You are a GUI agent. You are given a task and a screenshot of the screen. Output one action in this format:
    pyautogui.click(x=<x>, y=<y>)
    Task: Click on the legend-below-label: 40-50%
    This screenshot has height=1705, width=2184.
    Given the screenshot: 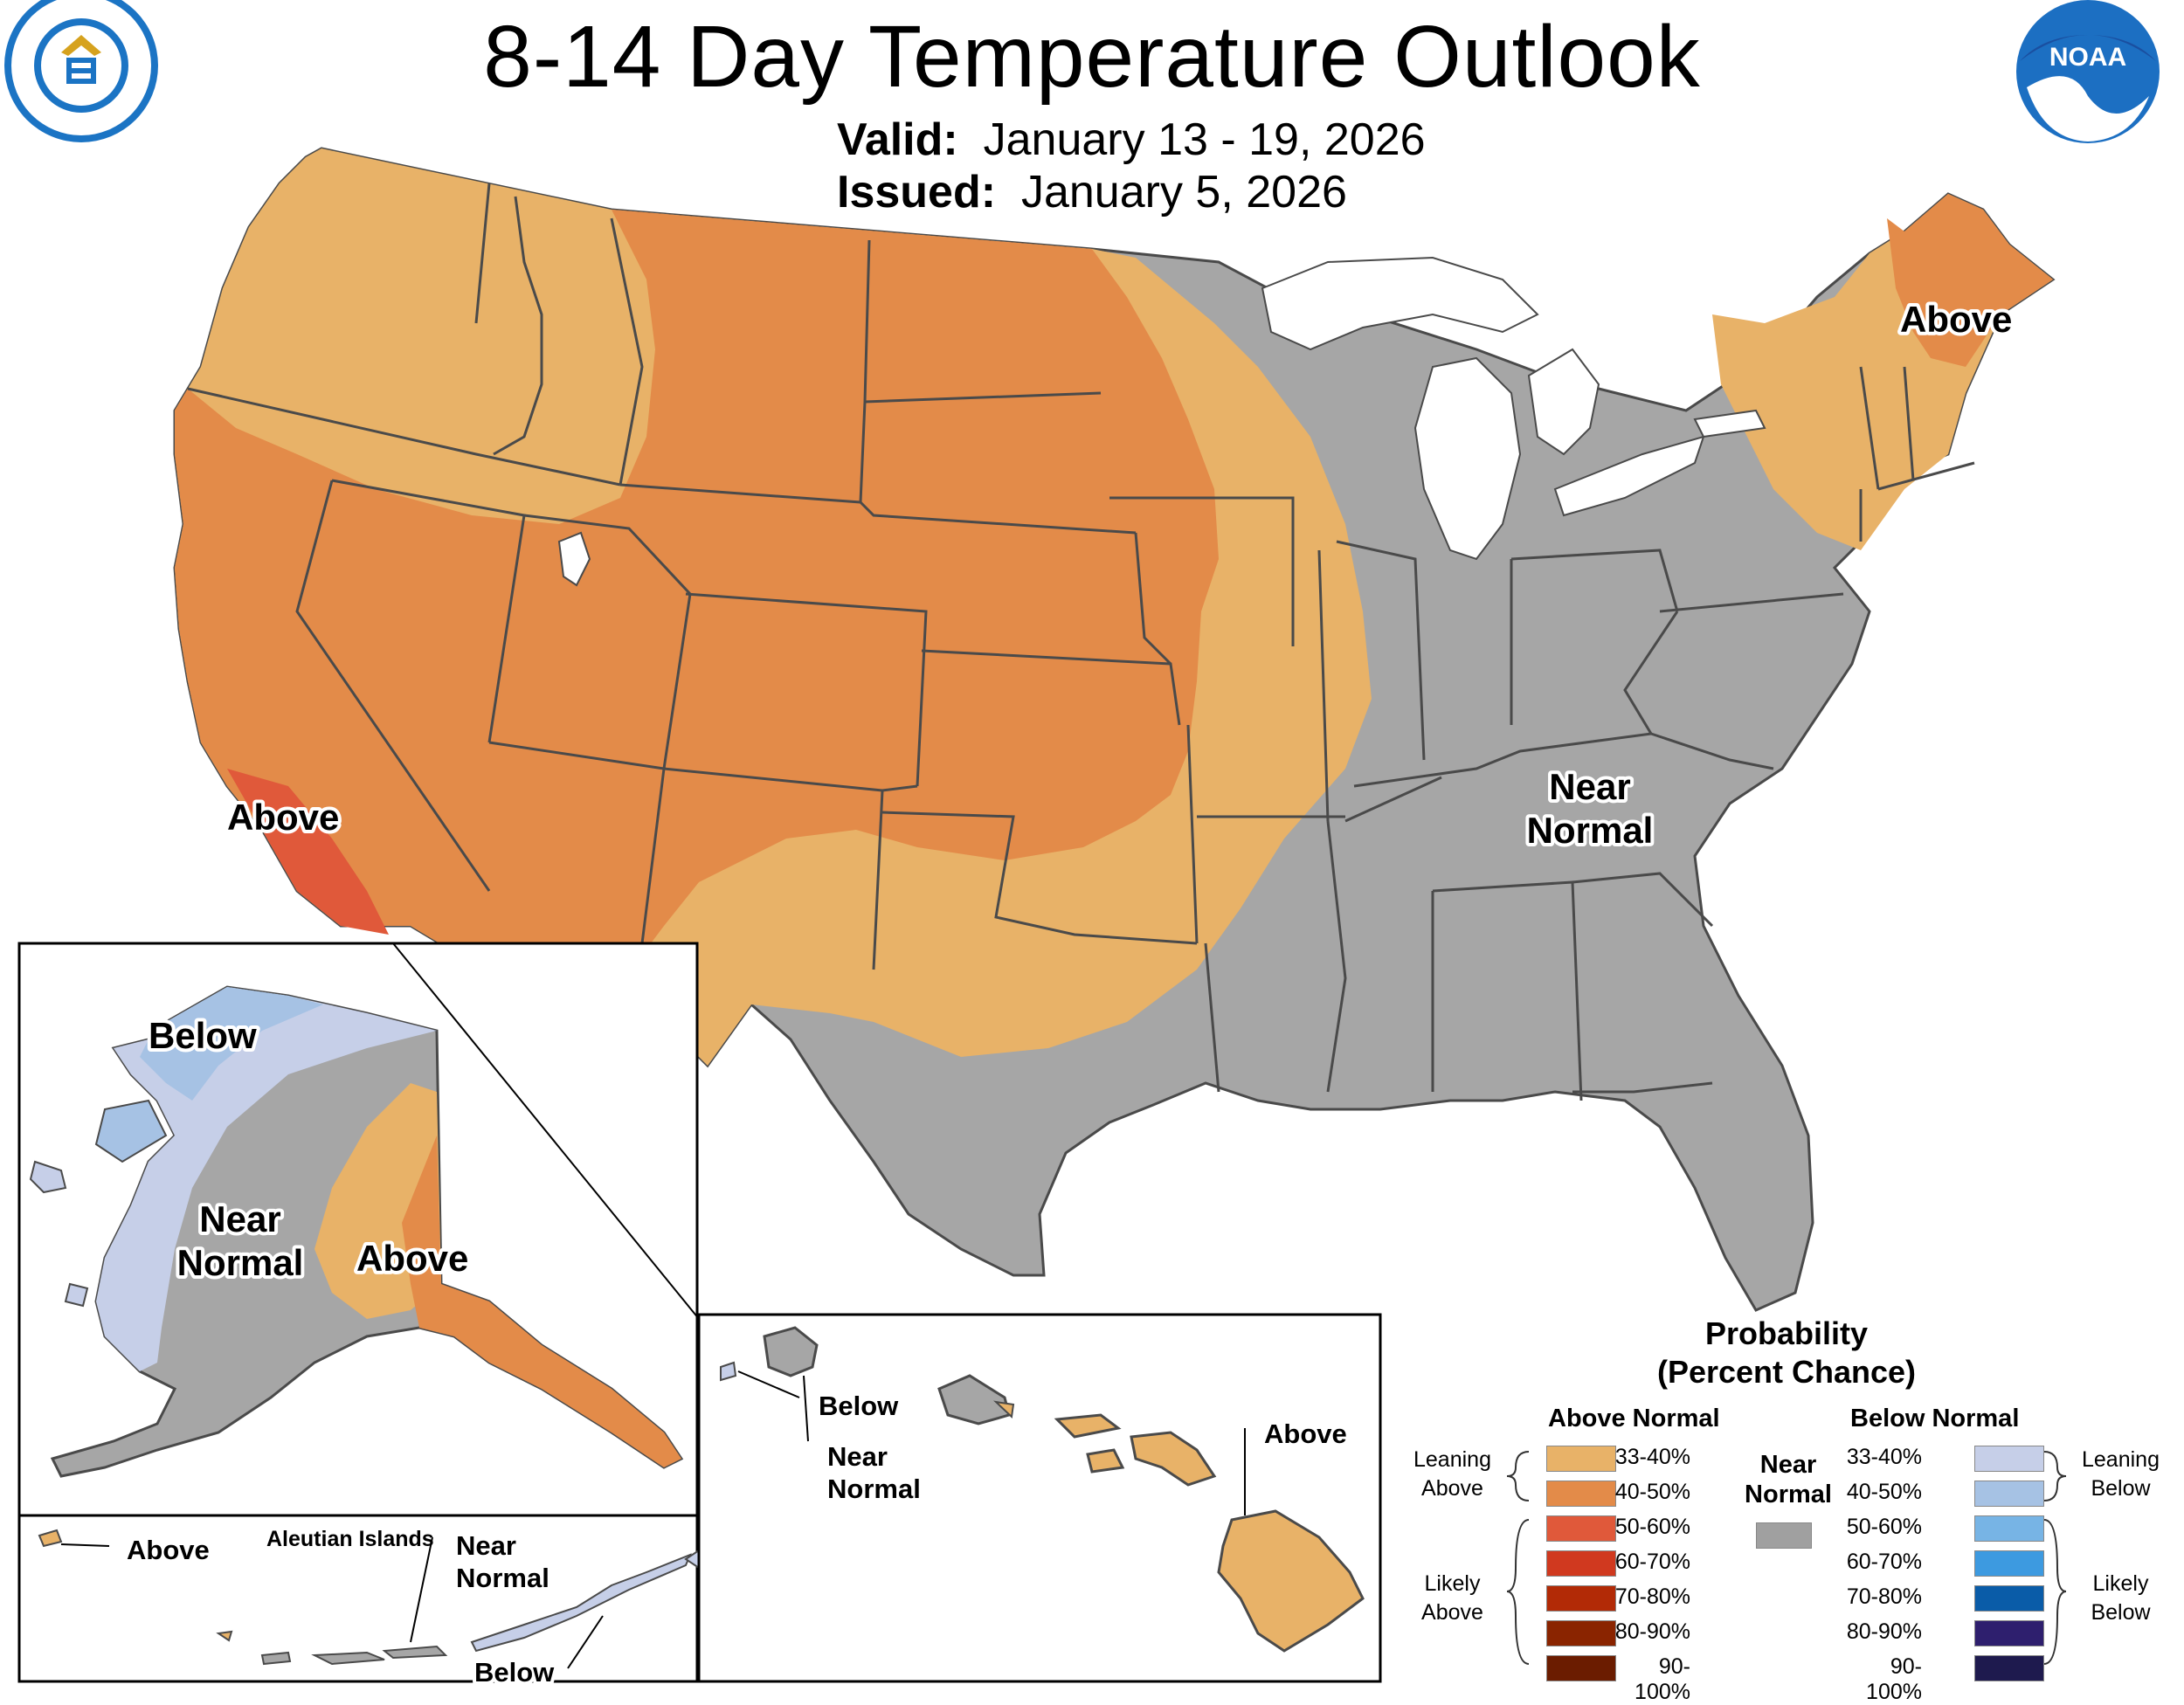 What is the action you would take?
    pyautogui.click(x=1884, y=1492)
    